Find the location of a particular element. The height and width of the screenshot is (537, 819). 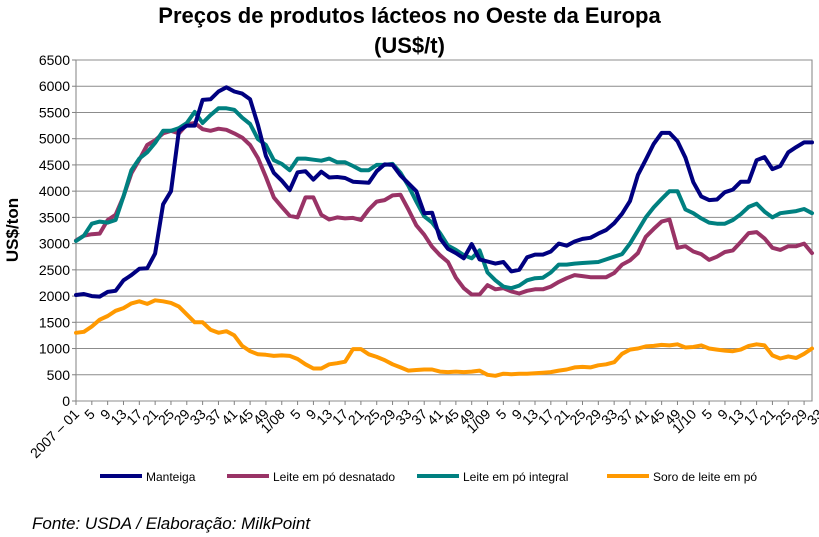

y-tick-label: 1000 is located at coordinates (54, 349).